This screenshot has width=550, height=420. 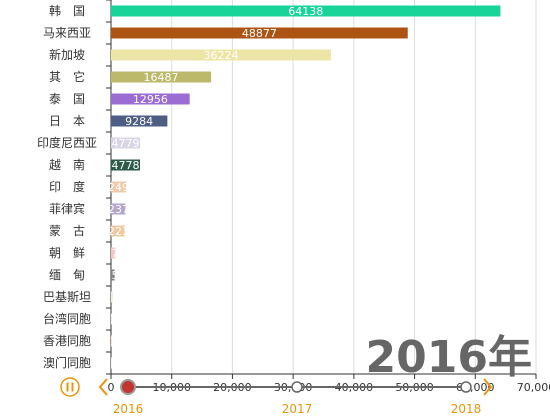 What do you see at coordinates (122, 363) in the screenshot?
I see `bar-value-label: 1.1` at bounding box center [122, 363].